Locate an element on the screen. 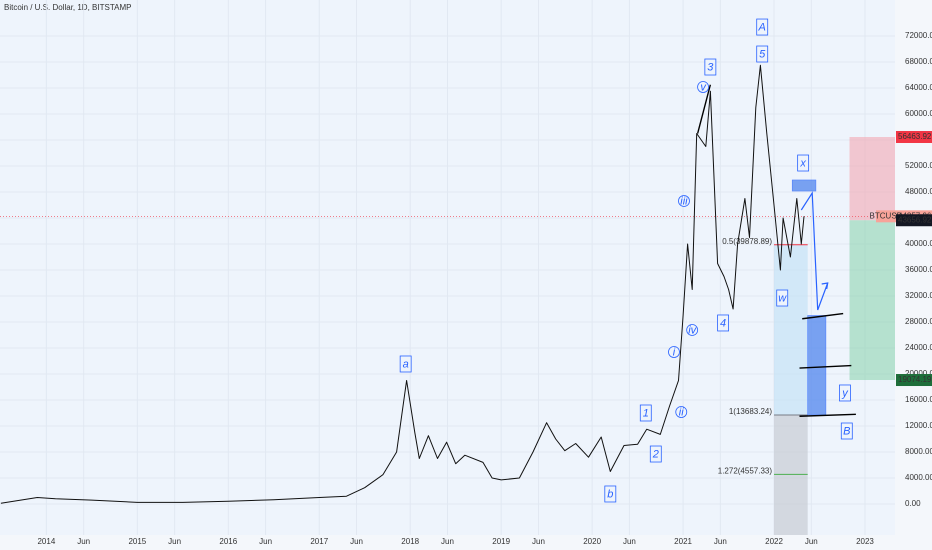  wave-label: 2 is located at coordinates (655, 454).